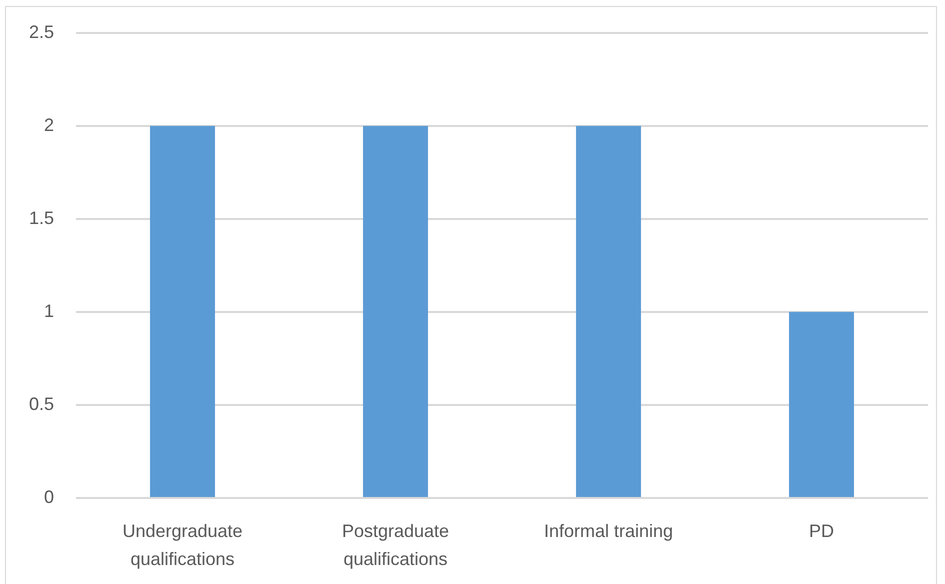  What do you see at coordinates (41, 32) in the screenshot?
I see `y-tick-label: 2.5` at bounding box center [41, 32].